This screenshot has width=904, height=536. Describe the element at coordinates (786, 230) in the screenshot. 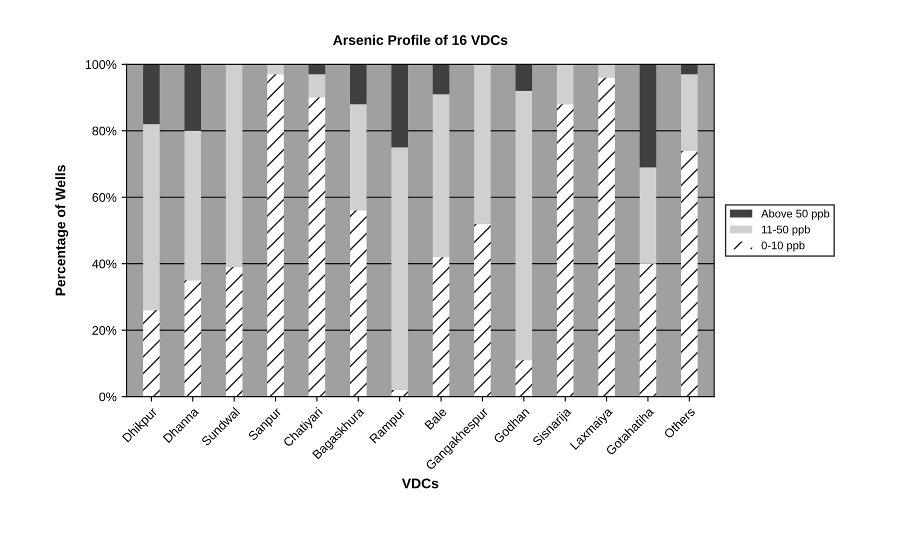

I see `legend-label: 11-50 ppb` at that location.